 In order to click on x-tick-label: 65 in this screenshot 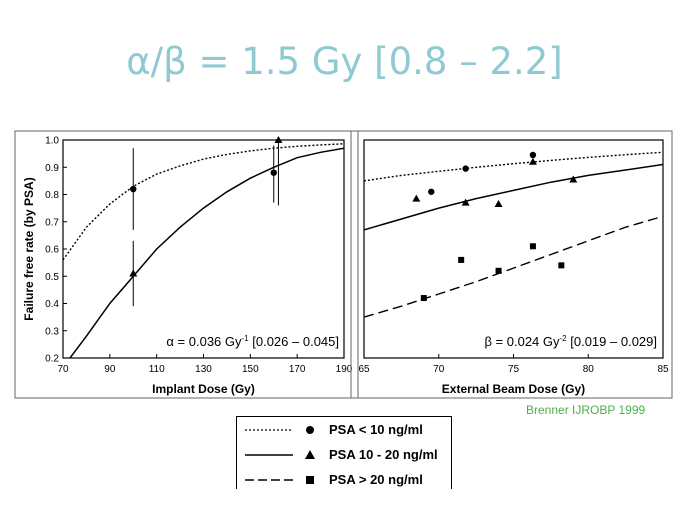, I will do `click(364, 369)`.